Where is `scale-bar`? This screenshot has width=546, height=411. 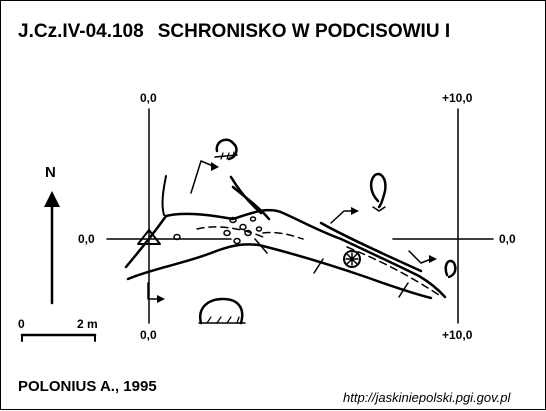 scale-bar is located at coordinates (58, 337).